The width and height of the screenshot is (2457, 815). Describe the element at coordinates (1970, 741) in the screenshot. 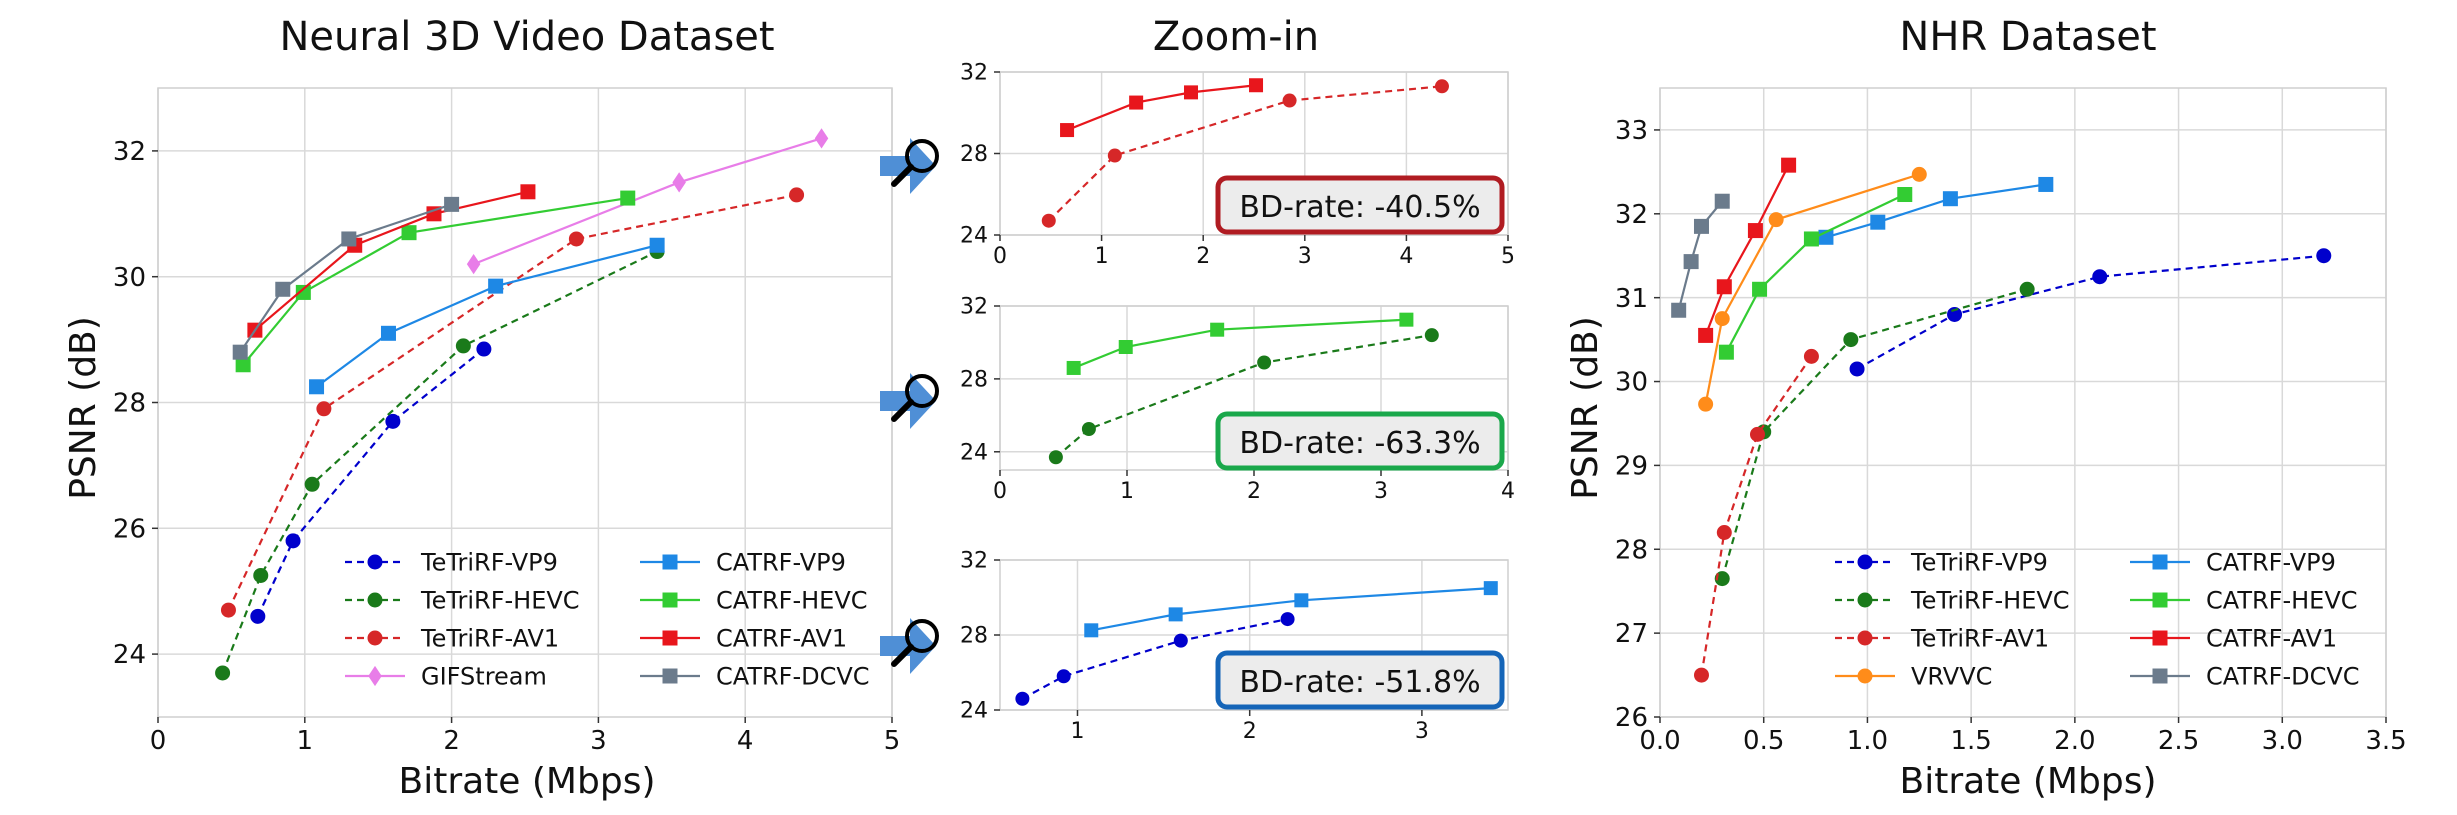

I see `x-tick-label: 1.5` at that location.